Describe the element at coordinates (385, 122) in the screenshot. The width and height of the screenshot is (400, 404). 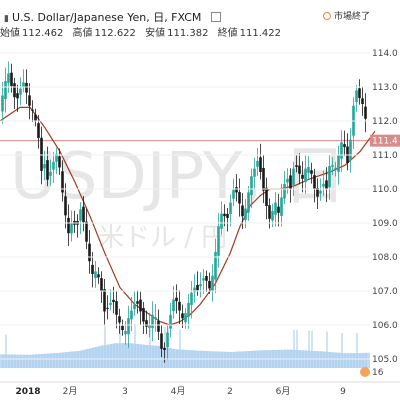
I see `y-tick-label: 112.0` at that location.